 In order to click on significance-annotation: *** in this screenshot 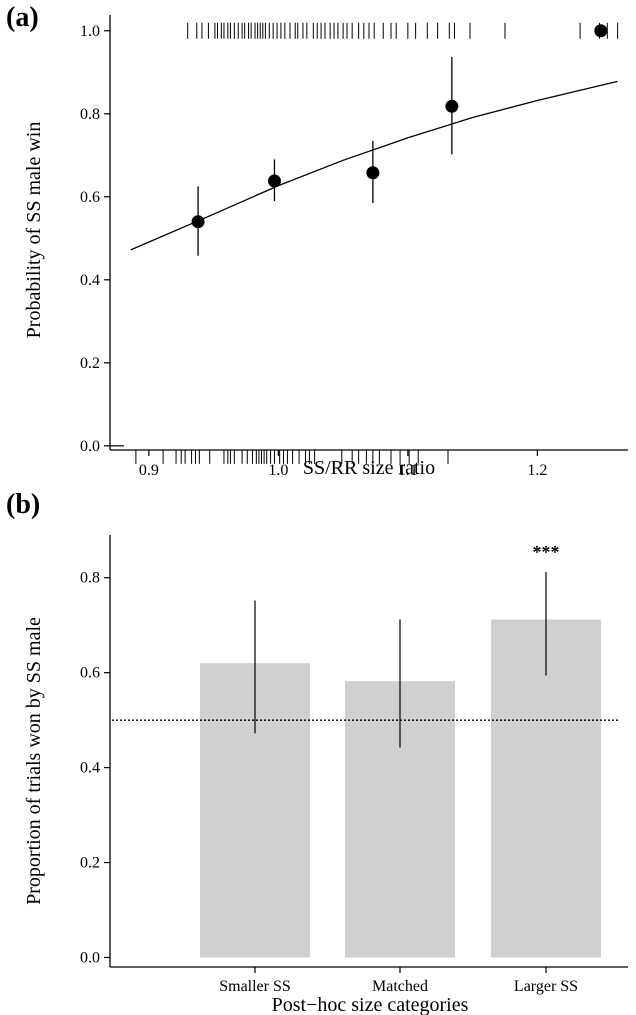, I will do `click(546, 552)`.